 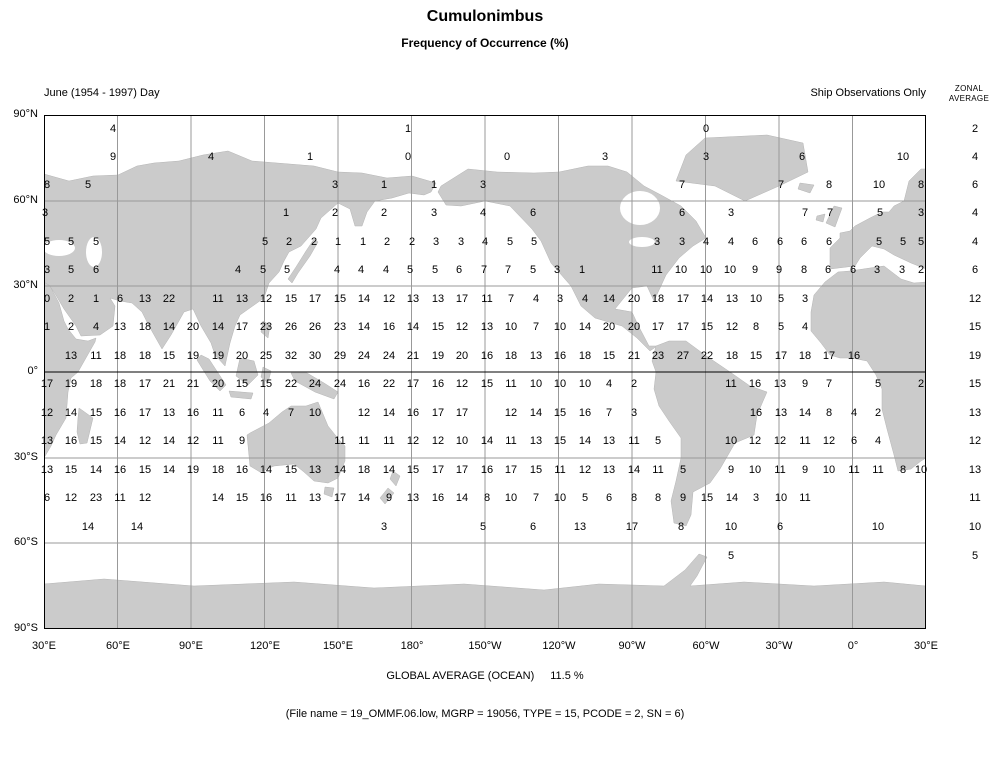 What do you see at coordinates (241, 395) in the screenshot?
I see `landmass-java` at bounding box center [241, 395].